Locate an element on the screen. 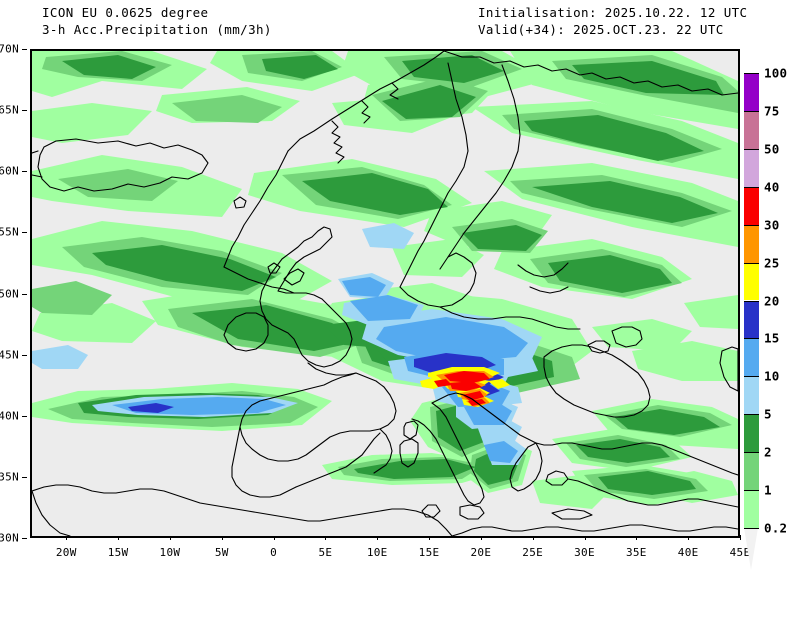 This screenshot has height=618, width=800. initialisation-time: Initialisation: 2025.10.22. 12 UTC is located at coordinates (613, 12).